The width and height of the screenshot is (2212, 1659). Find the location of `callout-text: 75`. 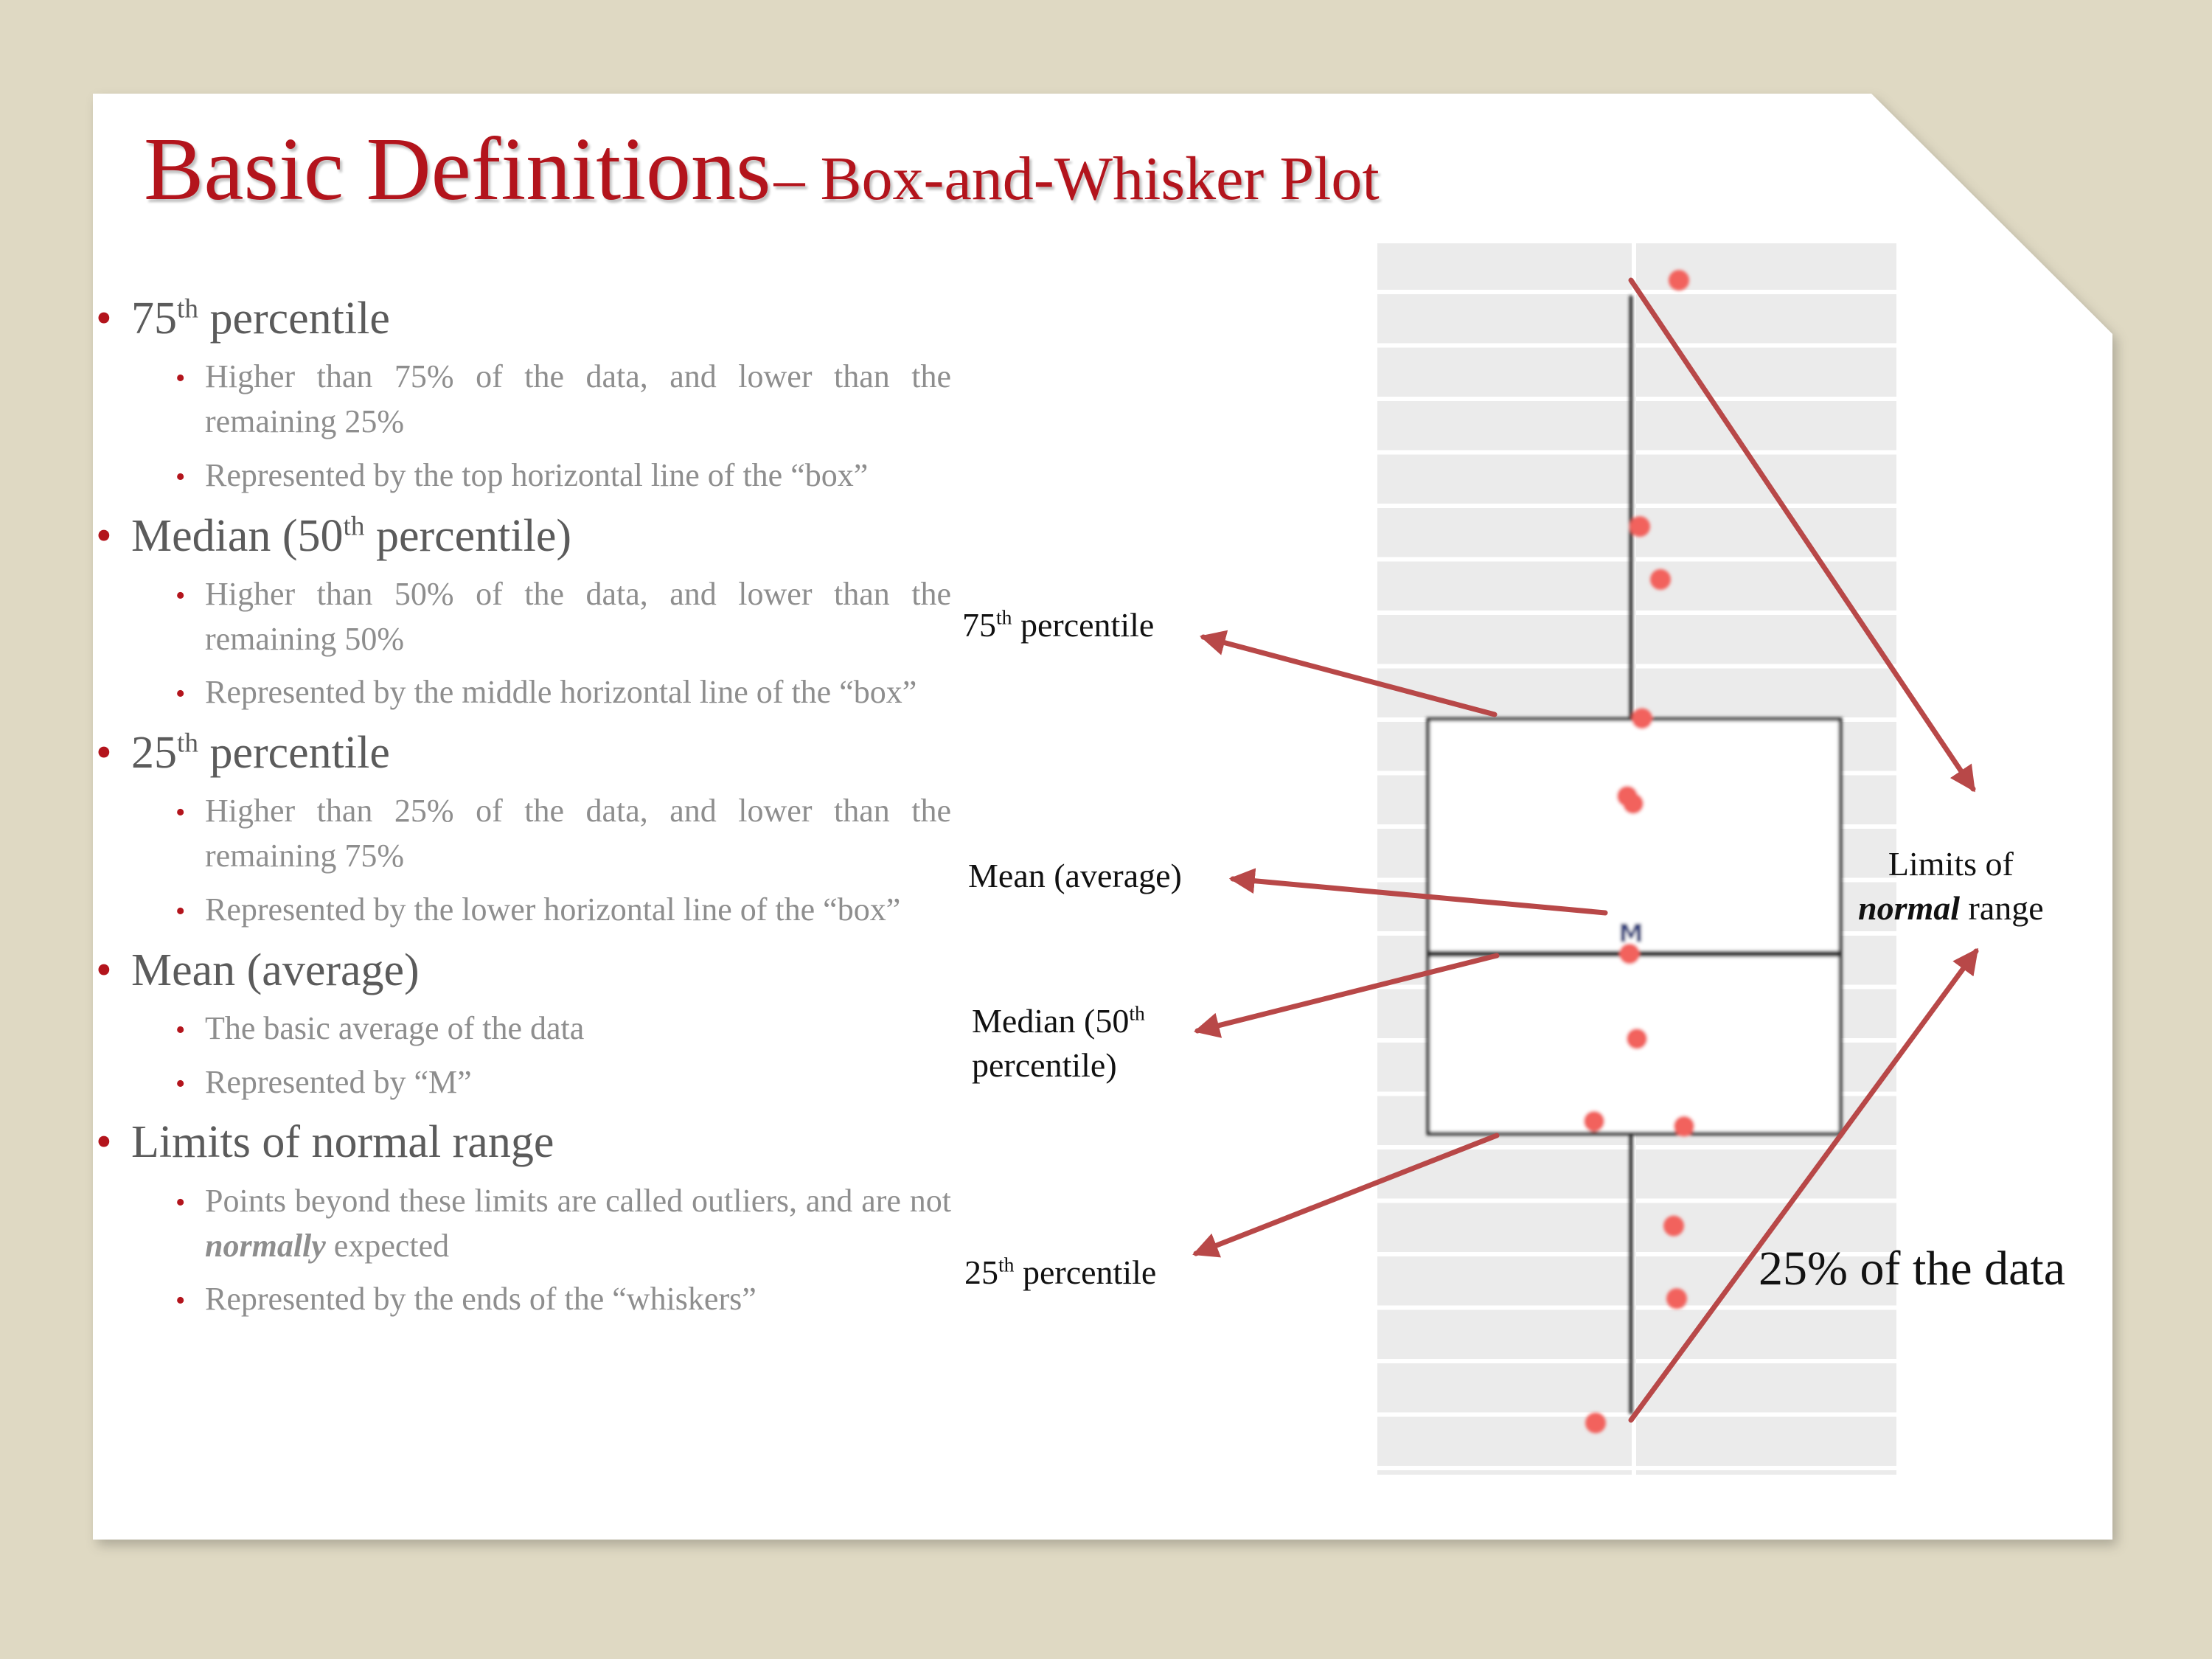

callout-text: 75 is located at coordinates (979, 625).